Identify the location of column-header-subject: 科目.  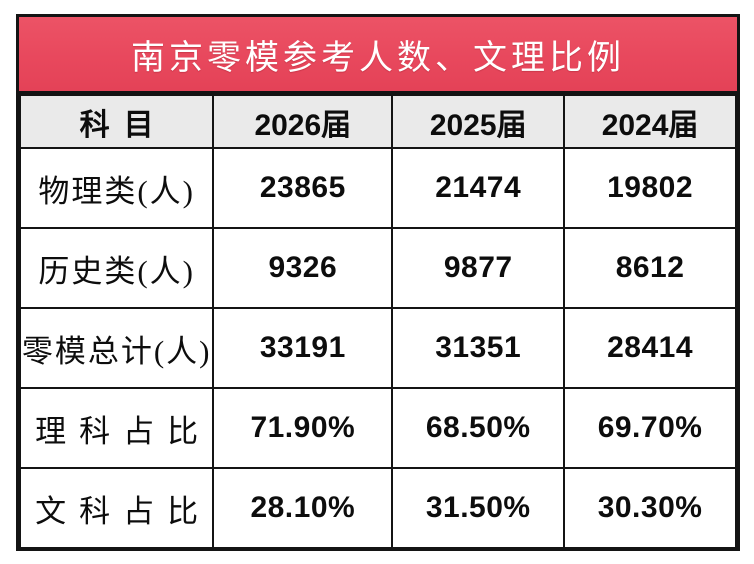
(116, 121).